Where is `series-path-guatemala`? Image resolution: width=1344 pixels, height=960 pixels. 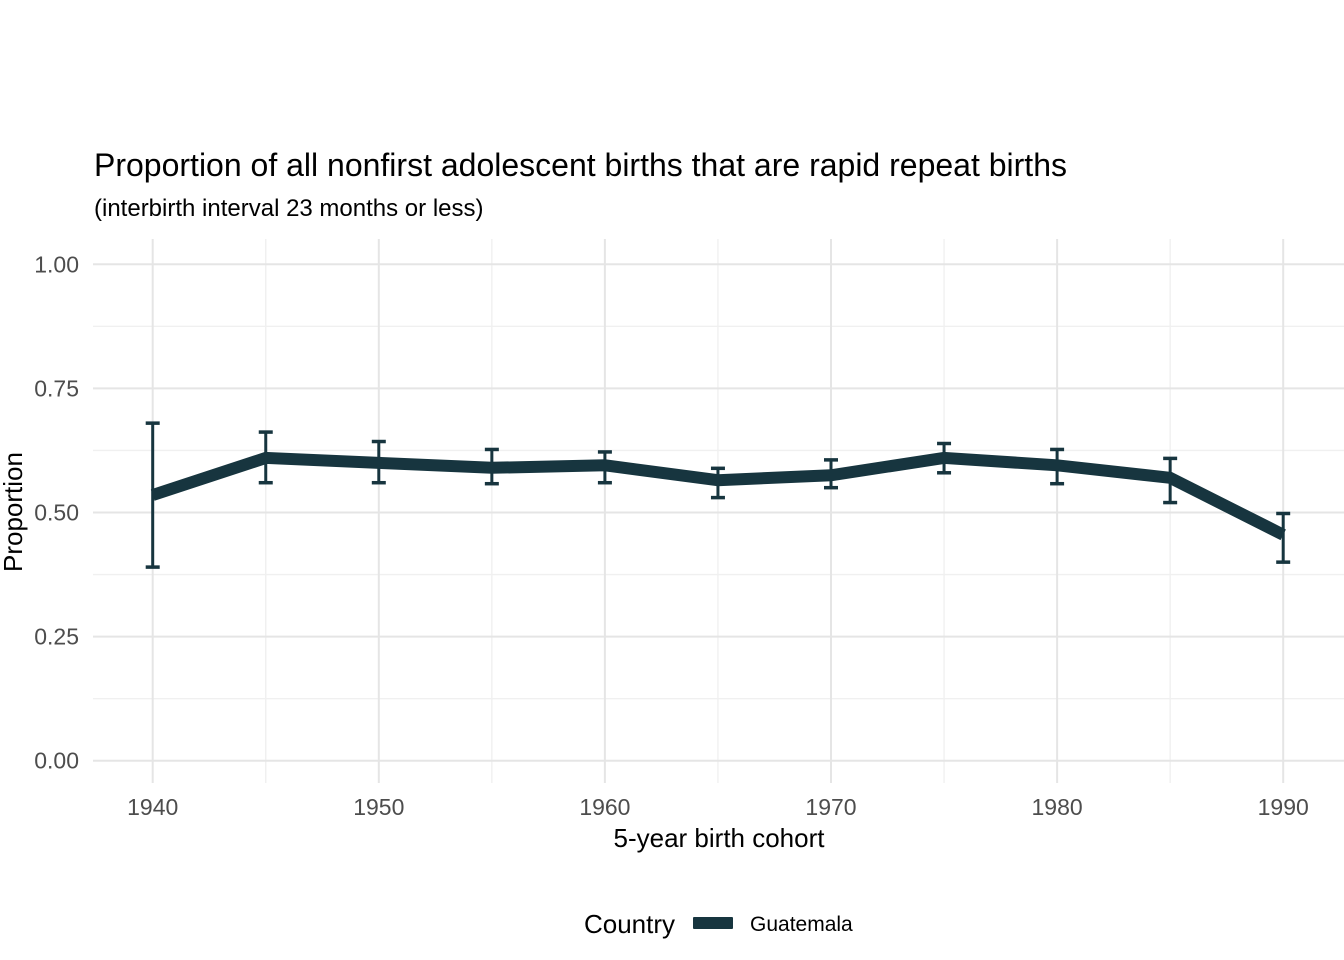
series-path-guatemala is located at coordinates (718, 496).